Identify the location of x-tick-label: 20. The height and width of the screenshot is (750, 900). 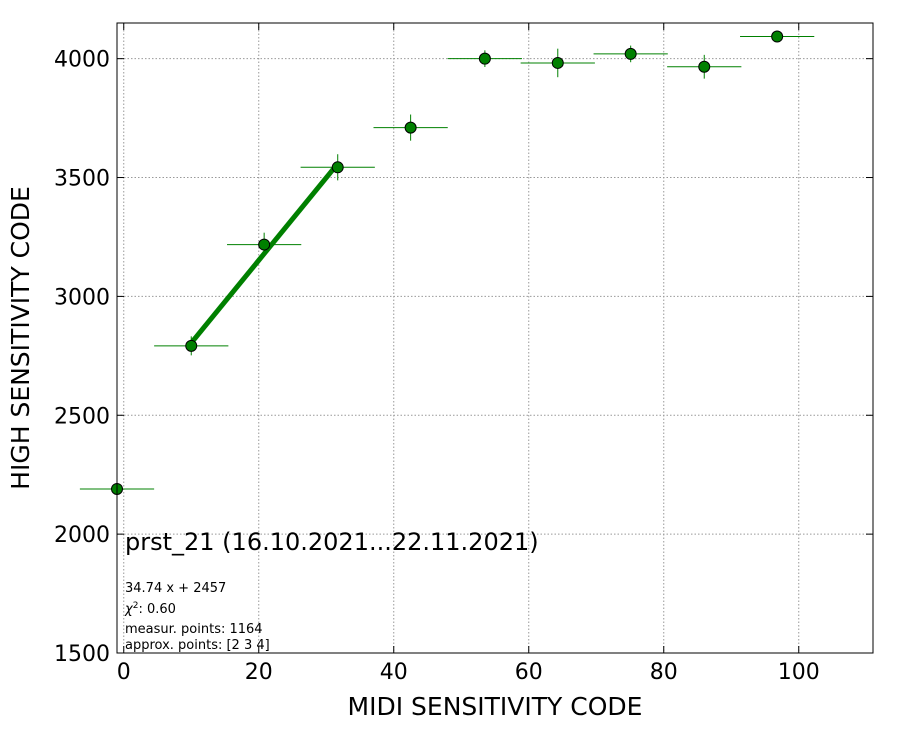
(259, 672).